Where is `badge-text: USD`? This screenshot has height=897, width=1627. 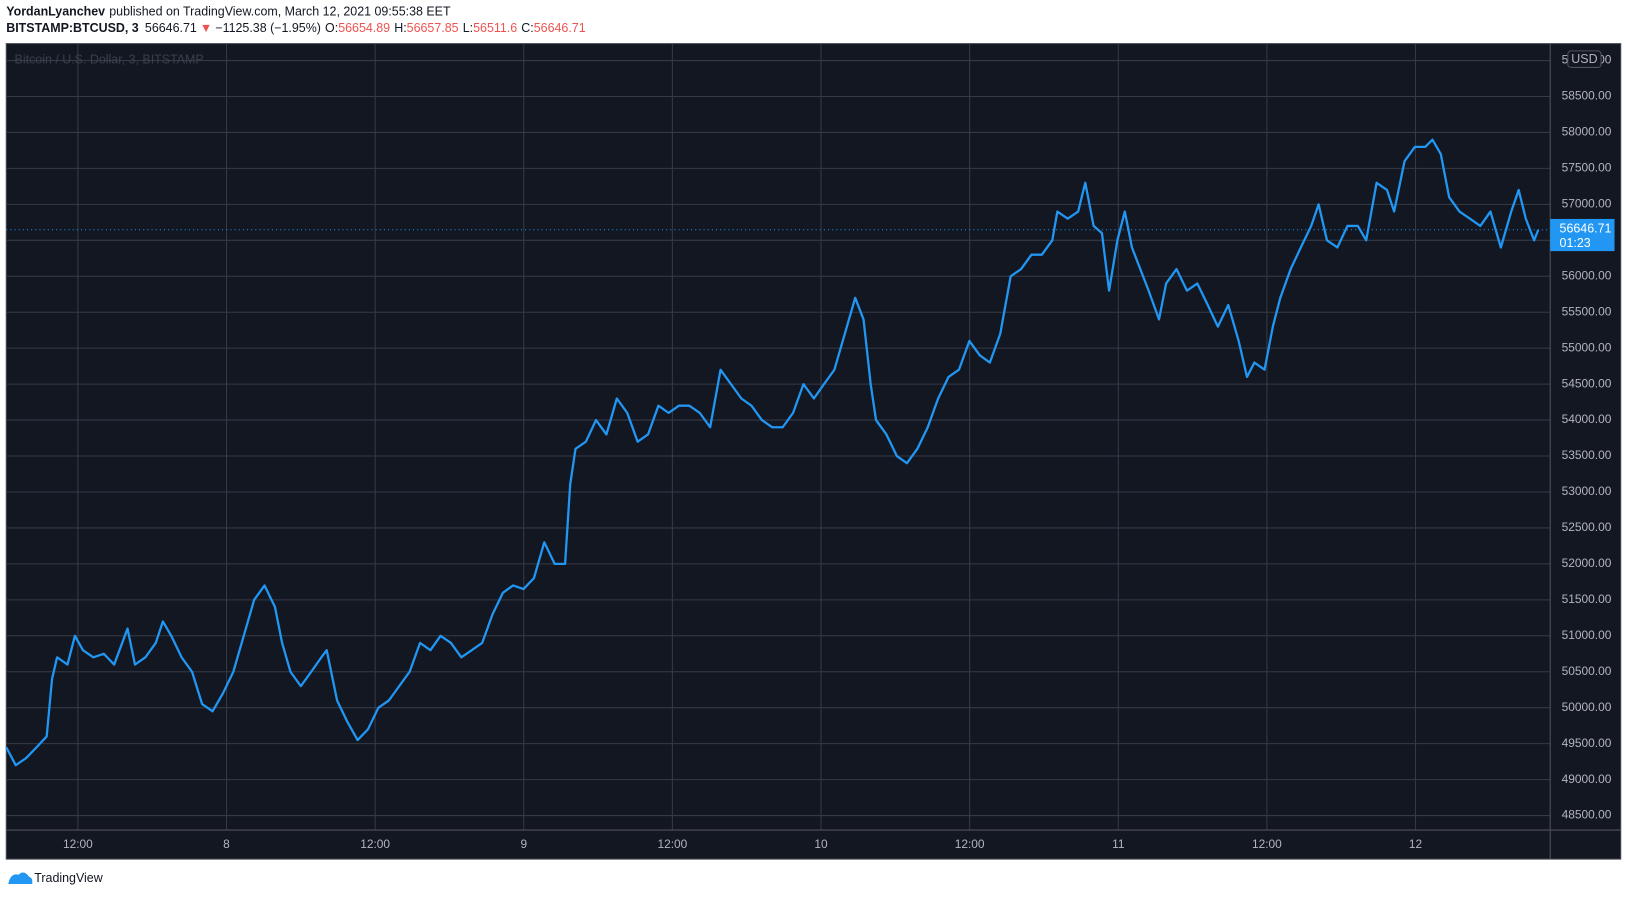 badge-text: USD is located at coordinates (1584, 59).